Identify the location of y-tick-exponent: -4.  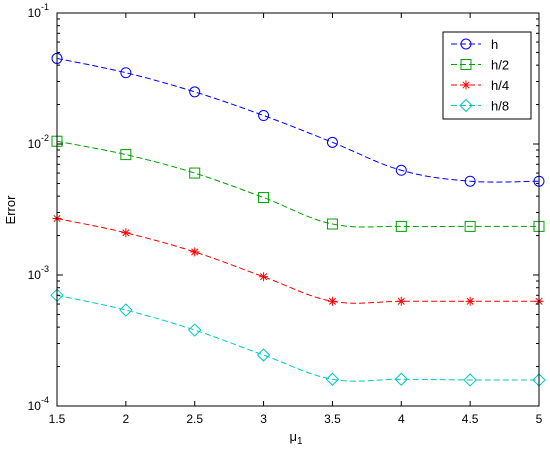
(45, 400).